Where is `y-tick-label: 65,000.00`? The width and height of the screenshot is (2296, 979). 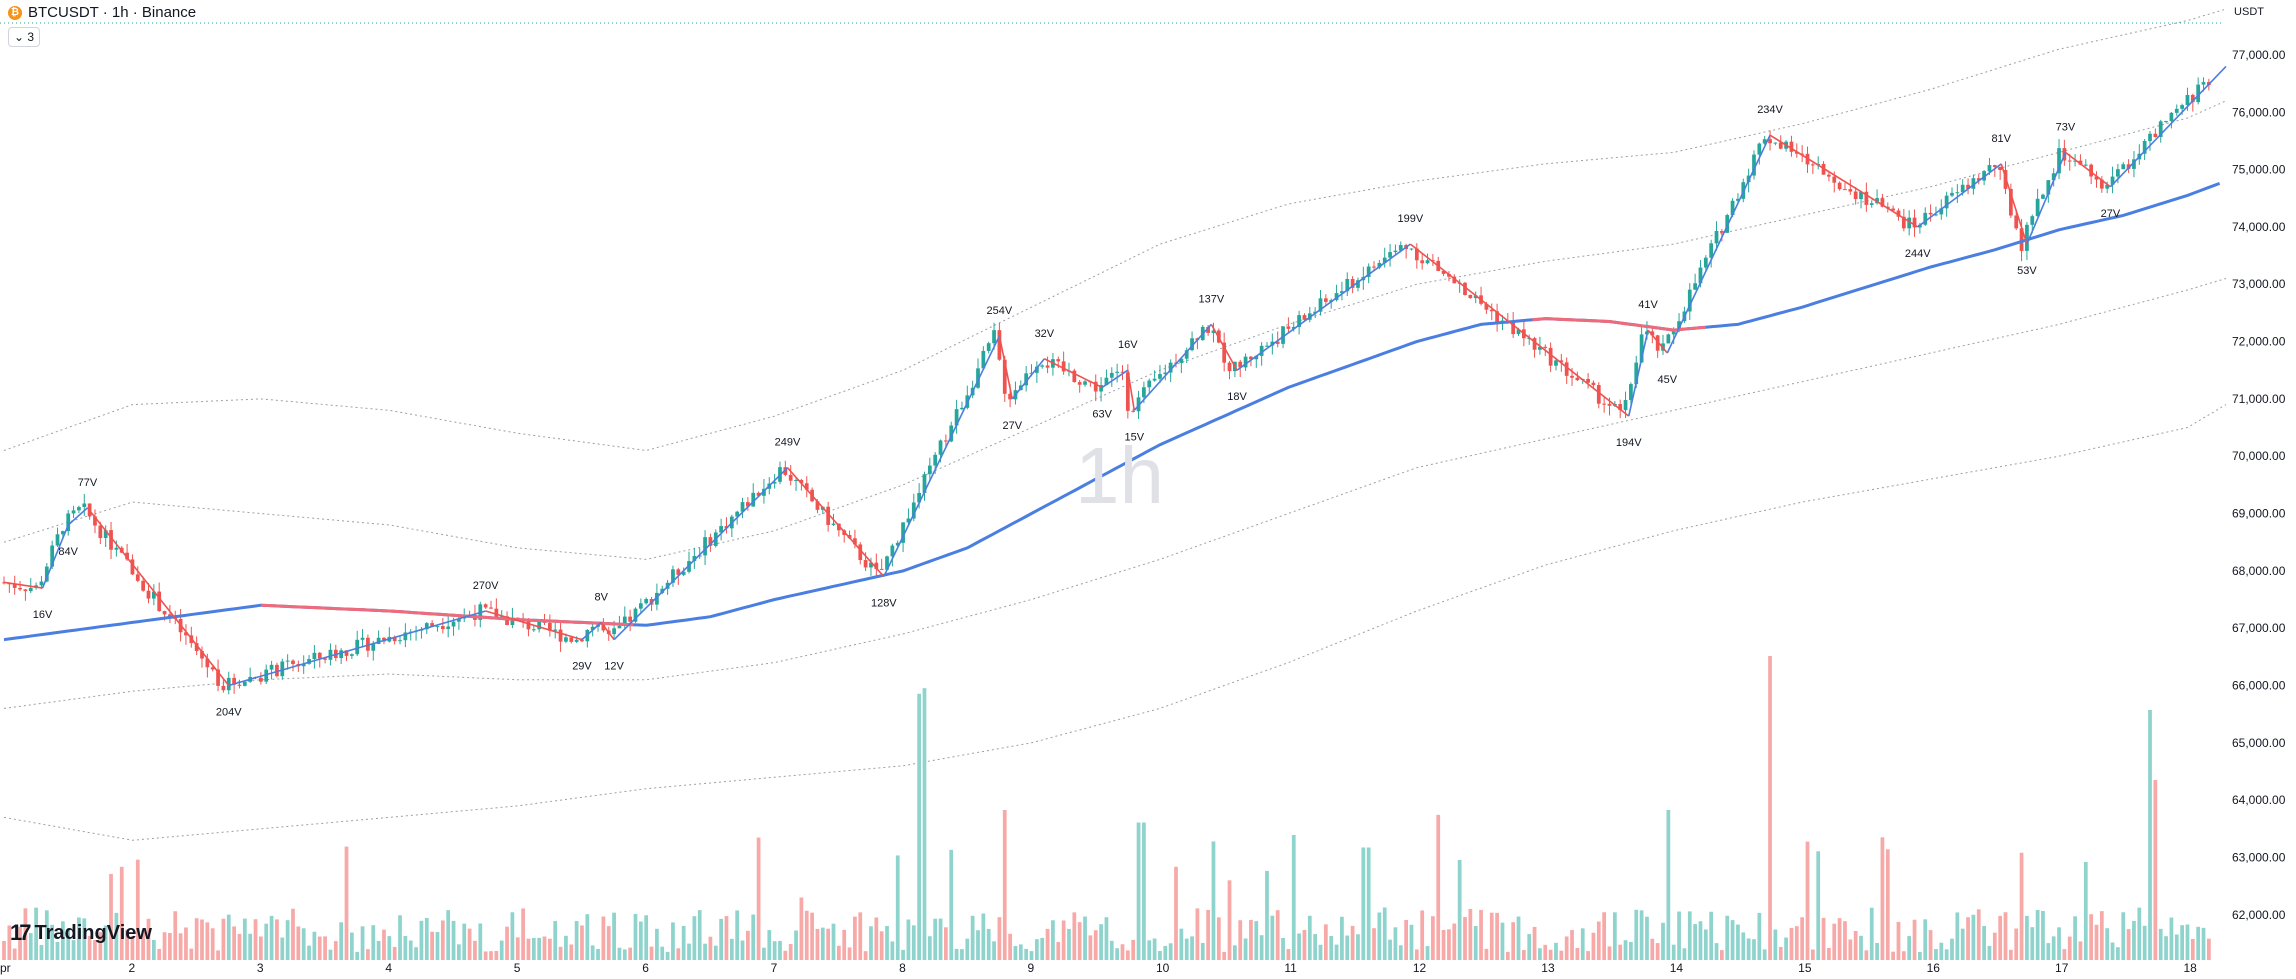
y-tick-label: 65,000.00 is located at coordinates (2259, 743).